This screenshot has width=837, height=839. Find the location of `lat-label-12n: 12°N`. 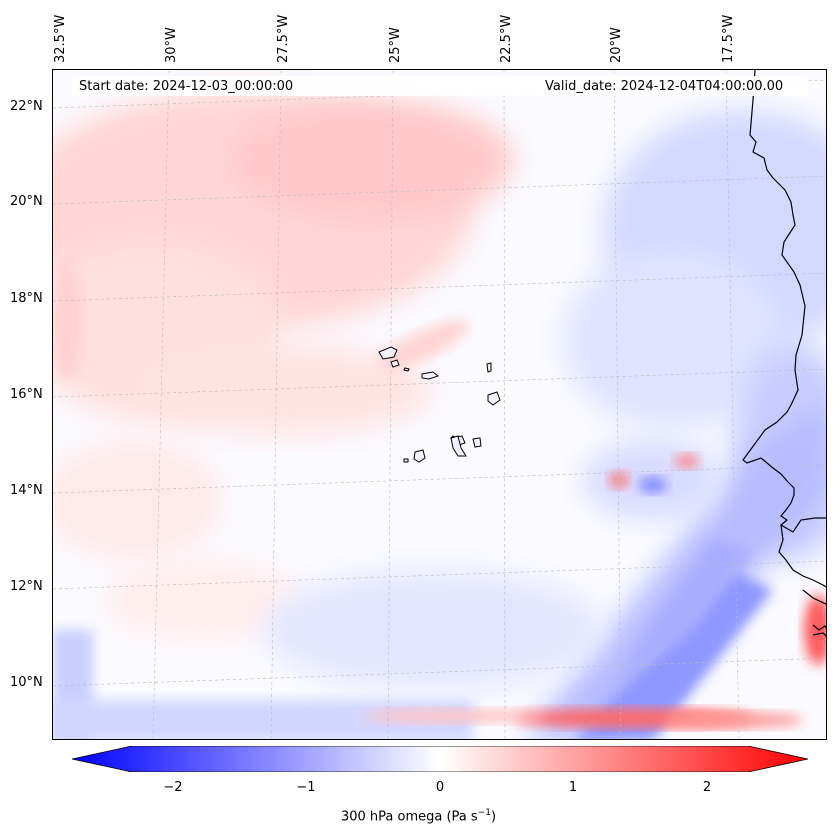

lat-label-12n: 12°N is located at coordinates (26, 586).